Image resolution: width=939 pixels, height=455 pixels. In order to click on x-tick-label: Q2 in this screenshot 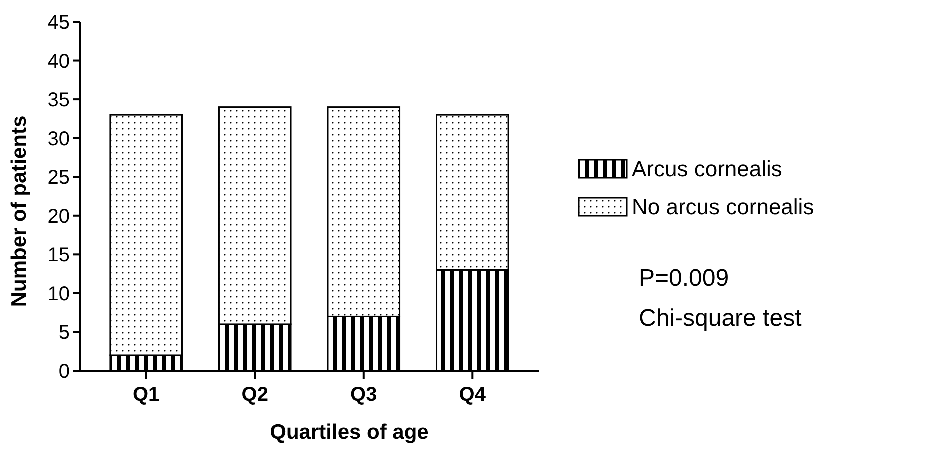, I will do `click(255, 395)`.